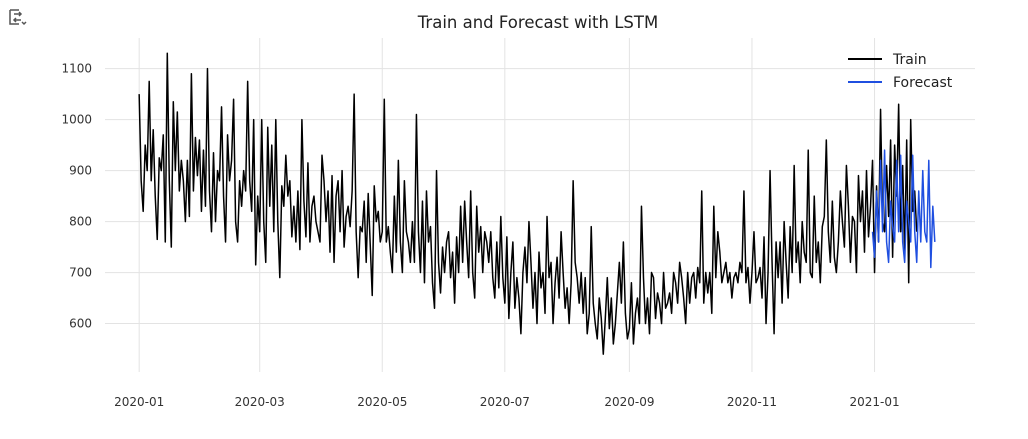 This screenshot has width=1028, height=439. Describe the element at coordinates (629, 402) in the screenshot. I see `x-tick-label: 2020-09` at that location.